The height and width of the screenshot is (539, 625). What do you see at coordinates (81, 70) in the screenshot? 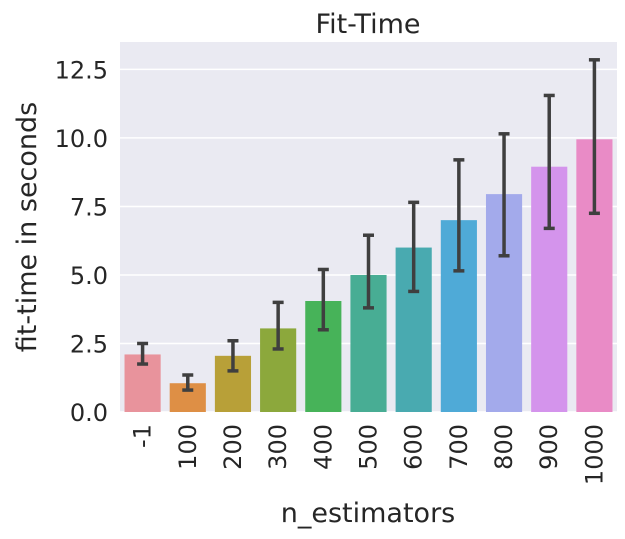
I see `y-tick-label: 12.5` at bounding box center [81, 70].